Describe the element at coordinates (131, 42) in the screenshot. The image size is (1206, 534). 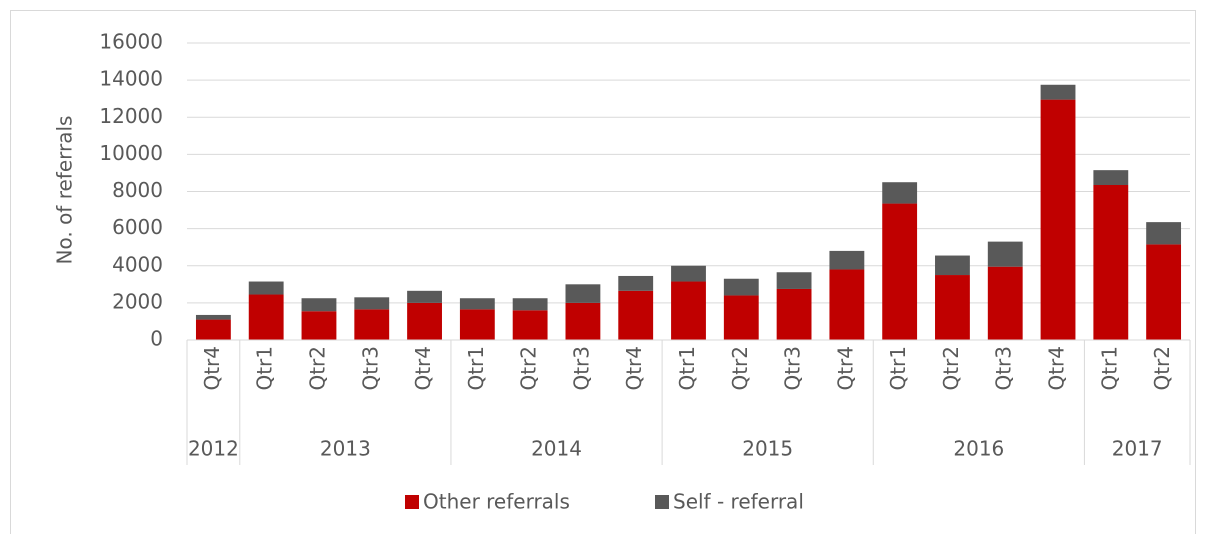
I see `y-tick-label: 16000` at that location.